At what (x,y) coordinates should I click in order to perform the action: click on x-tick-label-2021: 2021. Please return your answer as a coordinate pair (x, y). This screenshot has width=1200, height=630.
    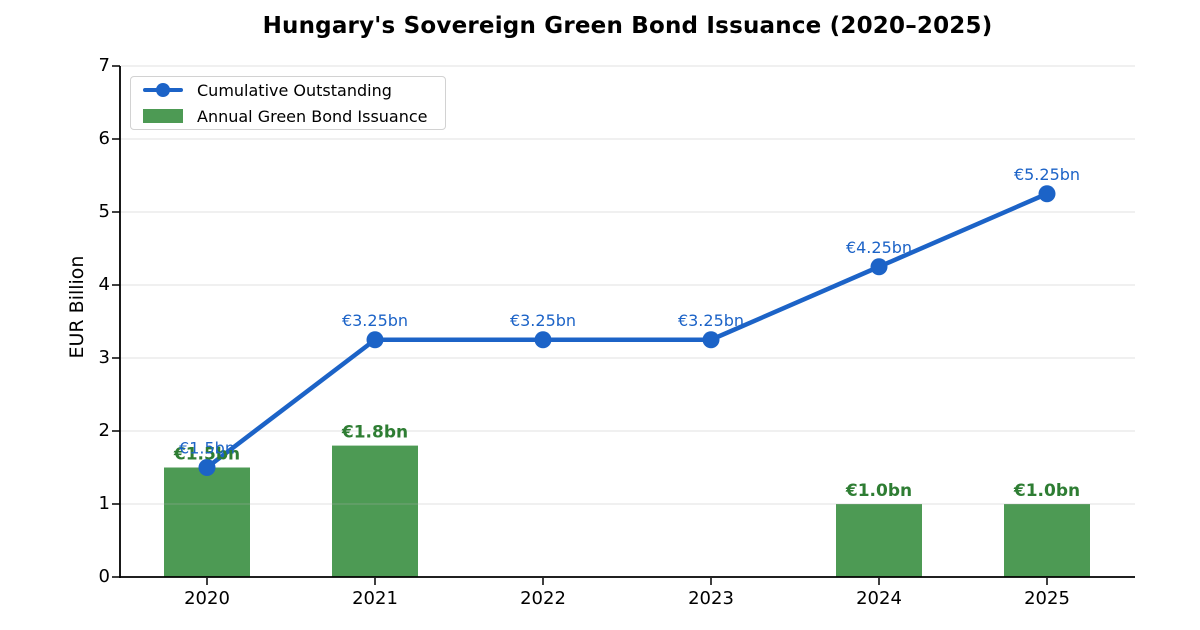
    Looking at the image, I should click on (375, 598).